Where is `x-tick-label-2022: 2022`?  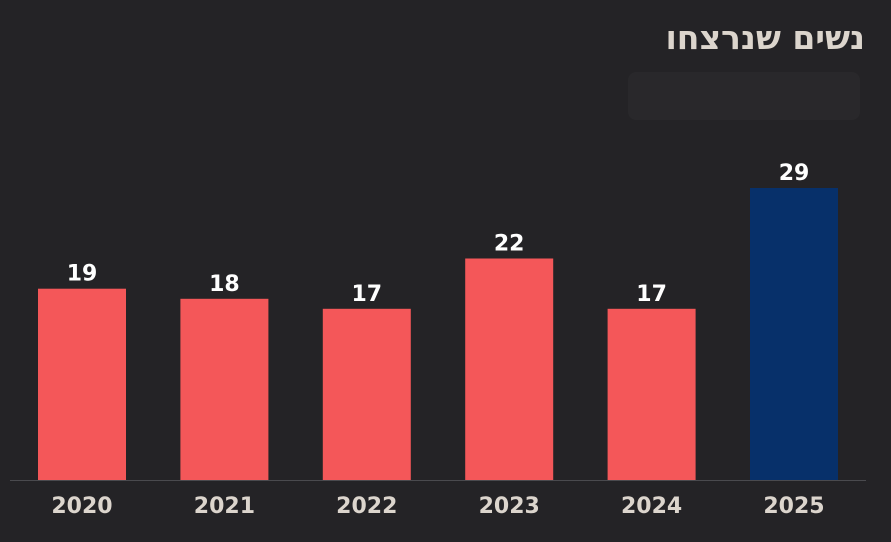
x-tick-label-2022: 2022 is located at coordinates (366, 506).